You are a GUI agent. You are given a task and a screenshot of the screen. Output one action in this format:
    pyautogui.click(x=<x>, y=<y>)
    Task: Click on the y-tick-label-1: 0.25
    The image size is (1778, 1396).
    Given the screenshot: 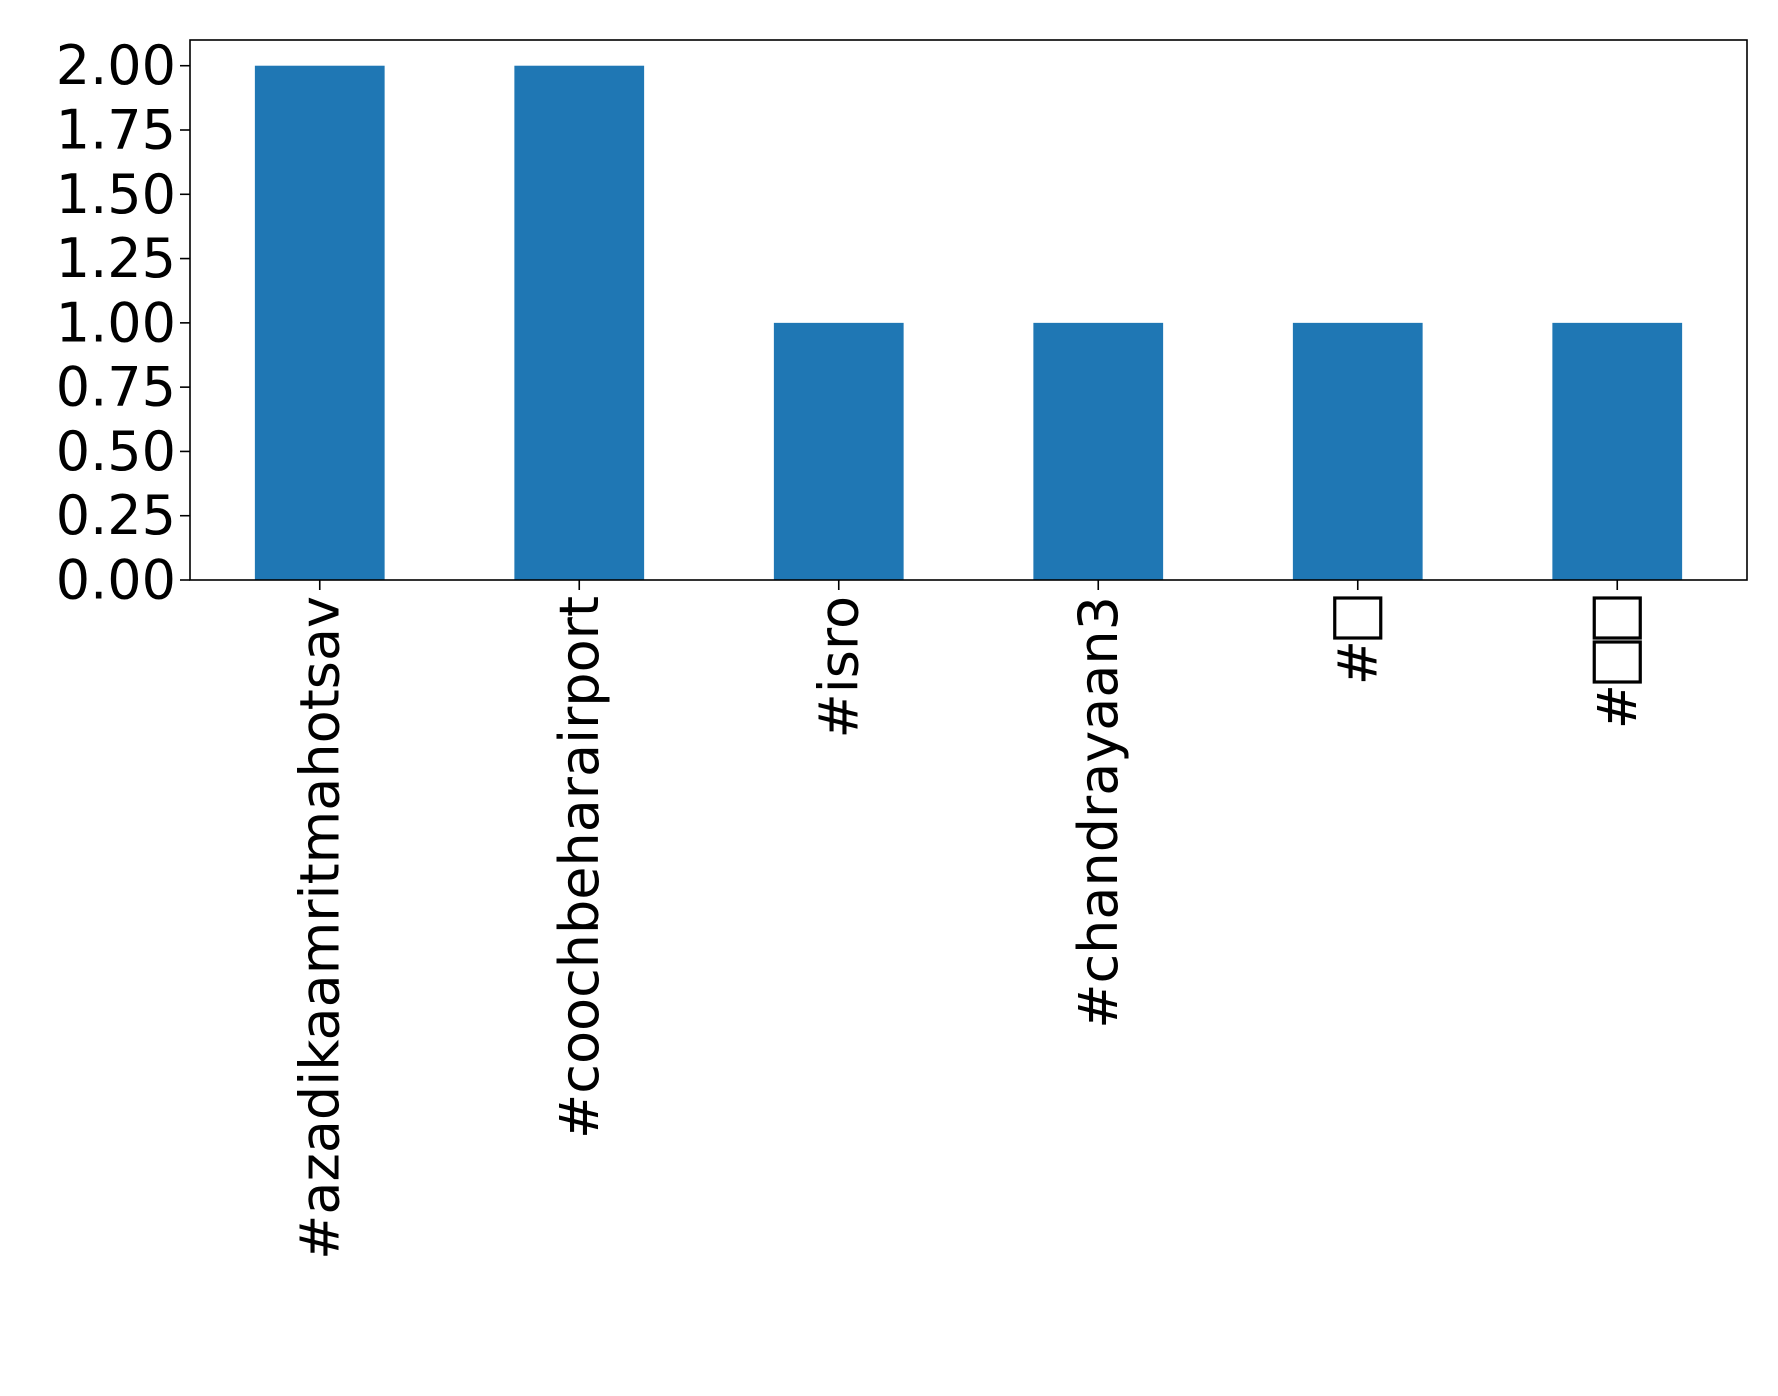 What is the action you would take?
    pyautogui.click(x=116, y=515)
    